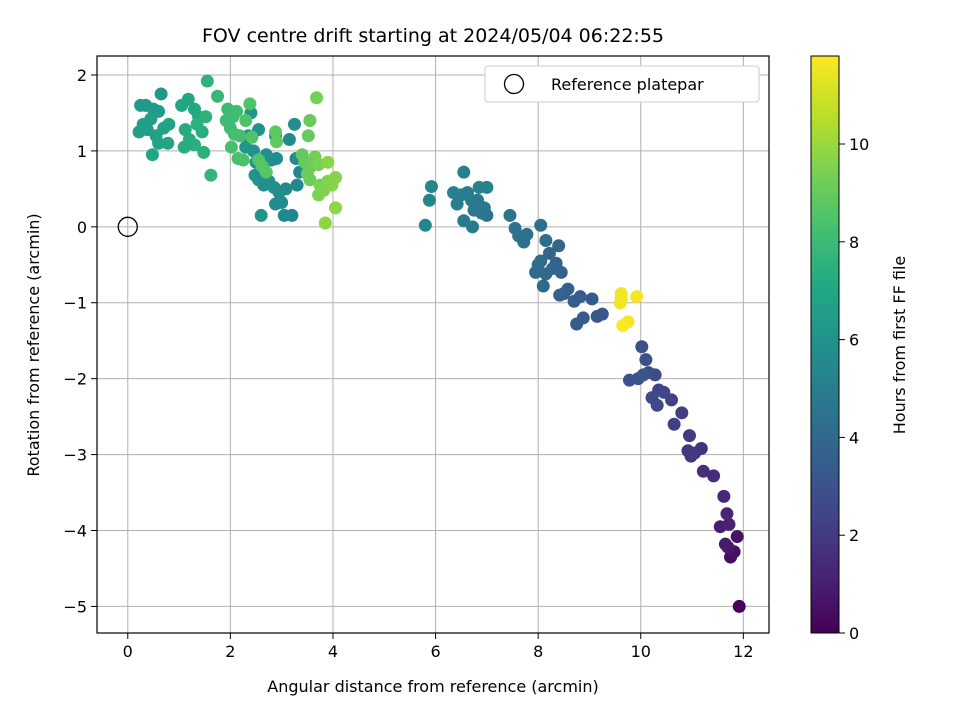 This screenshot has height=720, width=960. What do you see at coordinates (75, 531) in the screenshot?
I see `y-tick-label: −4` at bounding box center [75, 531].